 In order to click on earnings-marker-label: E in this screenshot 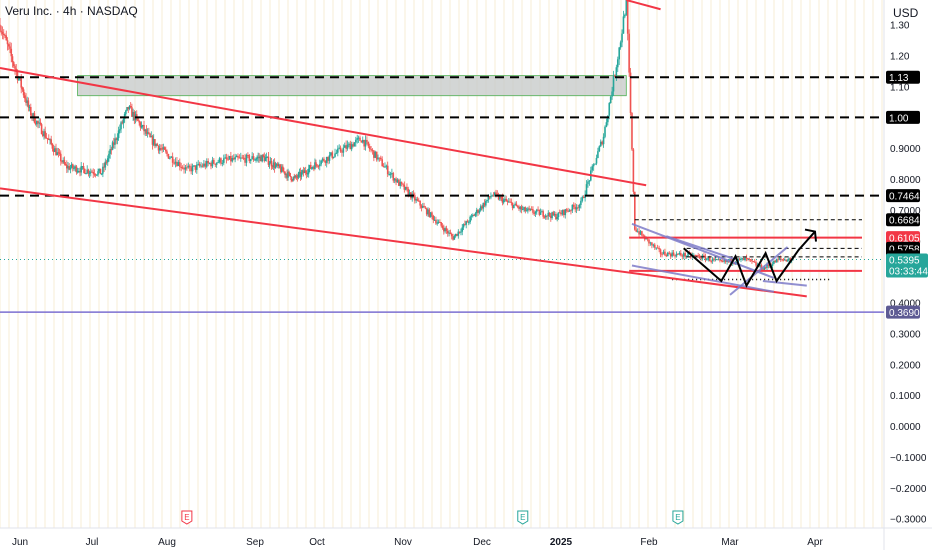, I will do `click(186, 517)`.